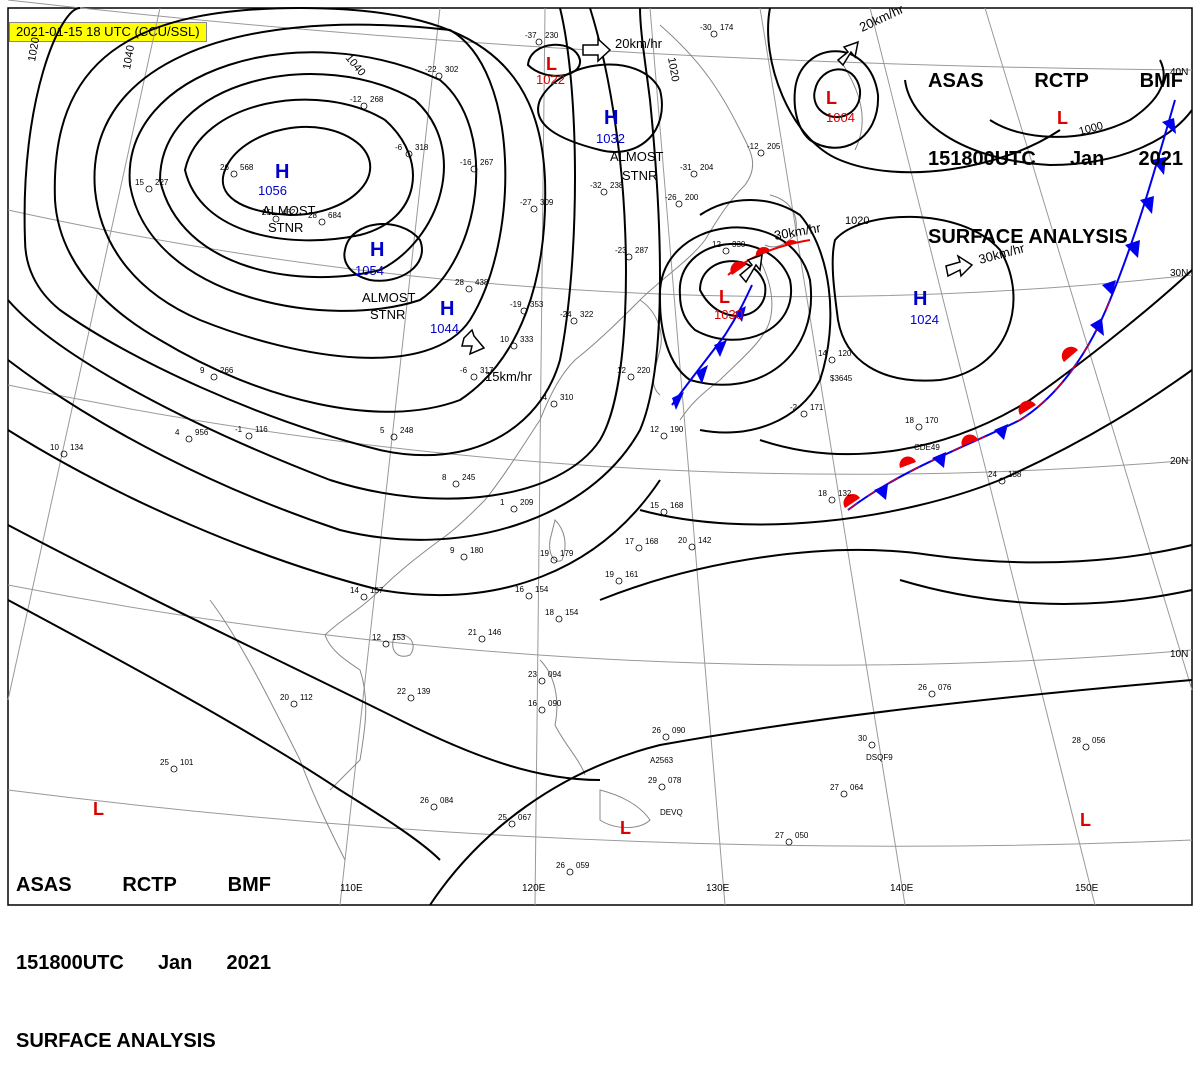 The image size is (1200, 1080). I want to click on cold-front-barb, so click(702, 374).